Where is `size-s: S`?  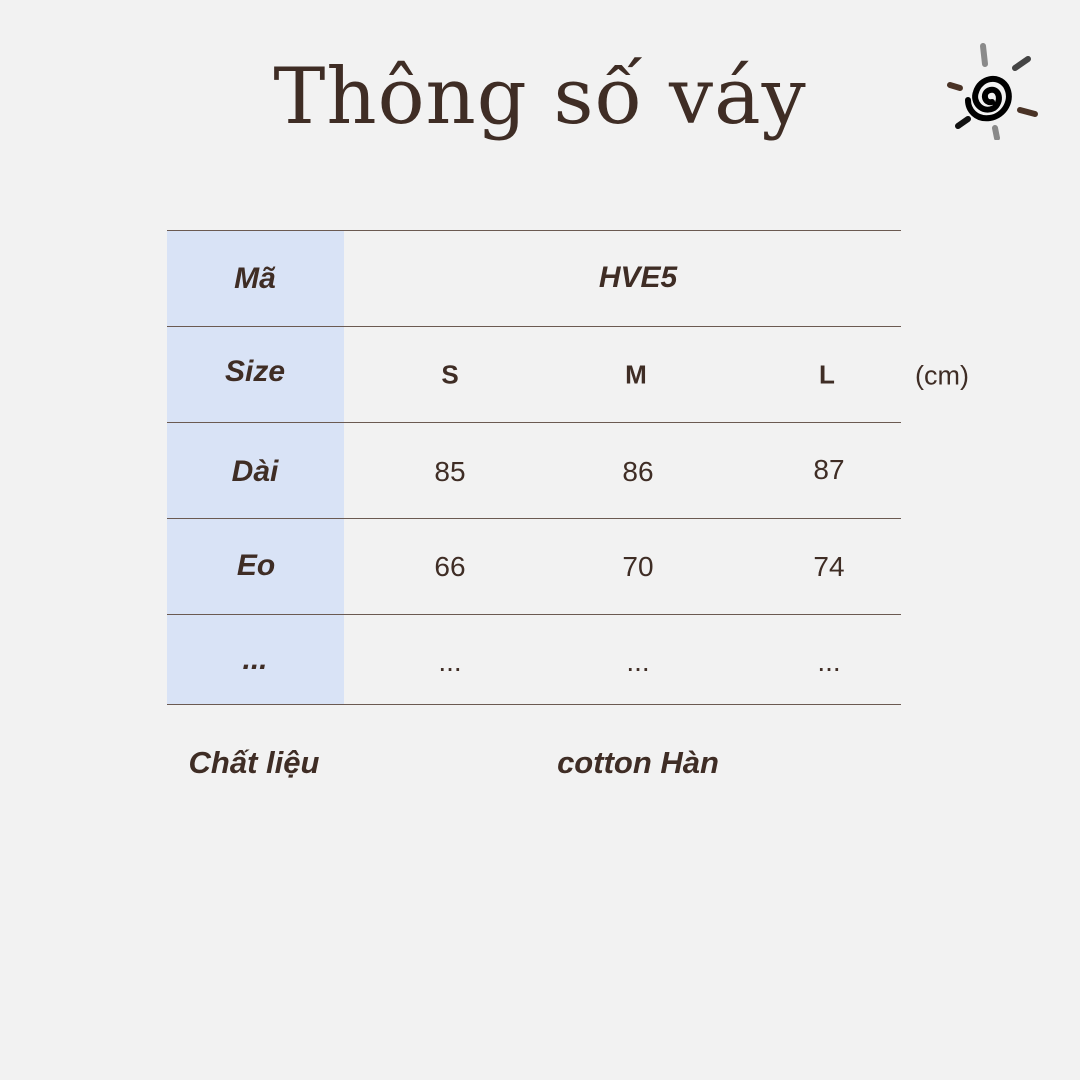
size-s: S is located at coordinates (450, 374).